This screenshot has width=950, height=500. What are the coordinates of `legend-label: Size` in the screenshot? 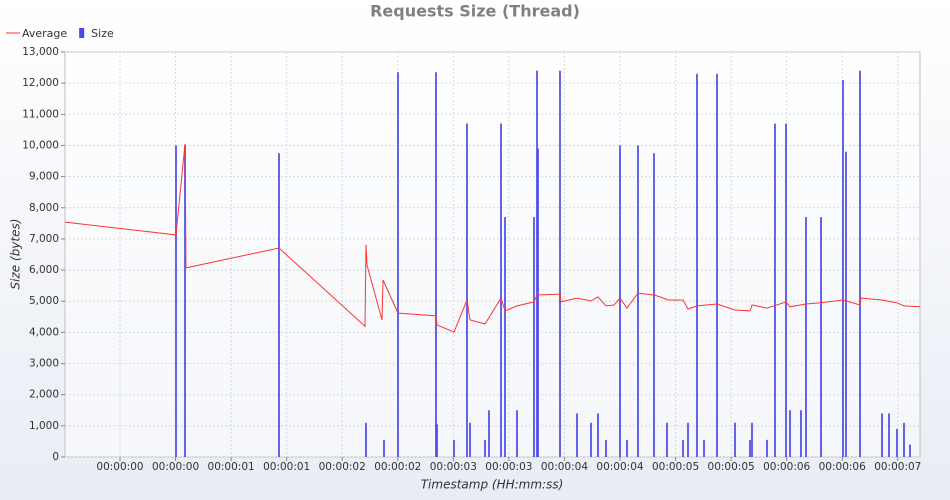 It's located at (102, 33).